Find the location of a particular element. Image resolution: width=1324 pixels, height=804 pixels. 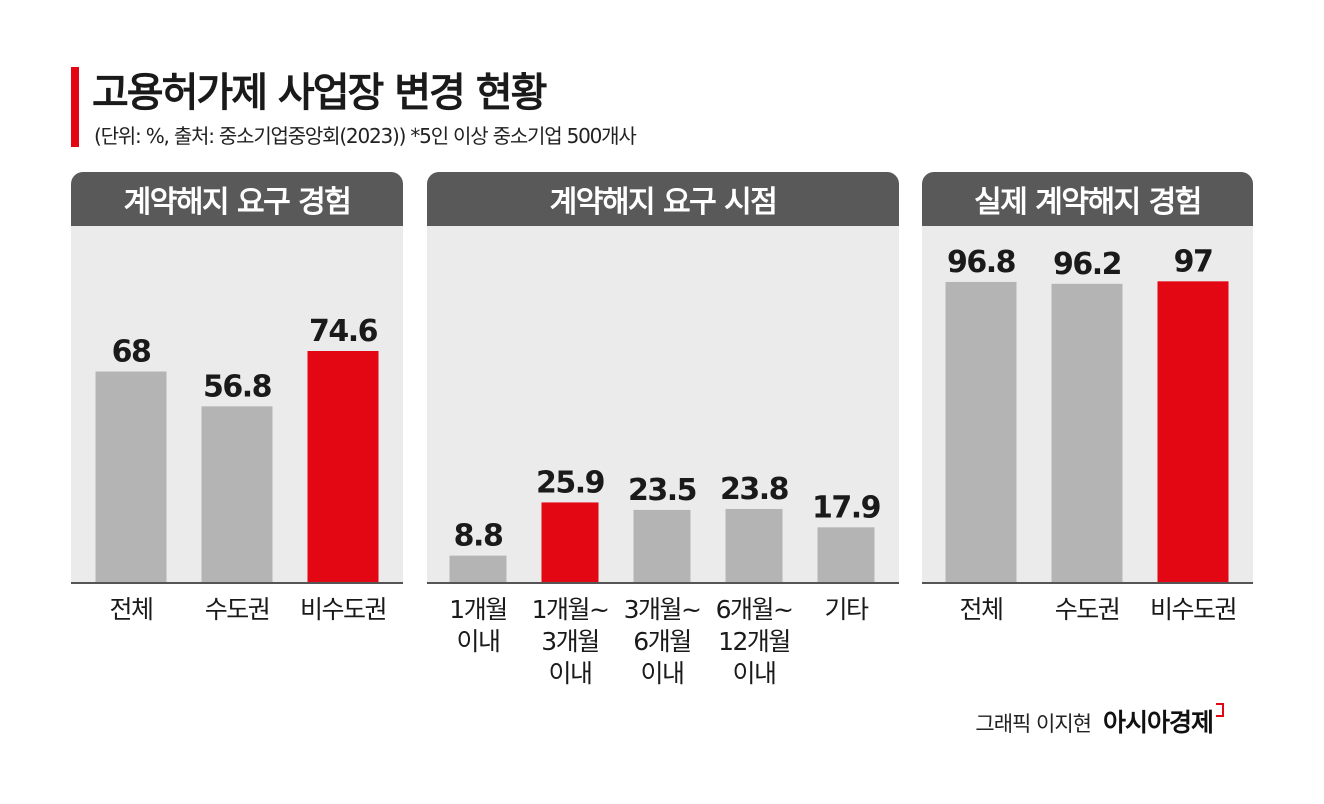

bar-chart-0: 68 56.8 74.6 is located at coordinates (237, 448).